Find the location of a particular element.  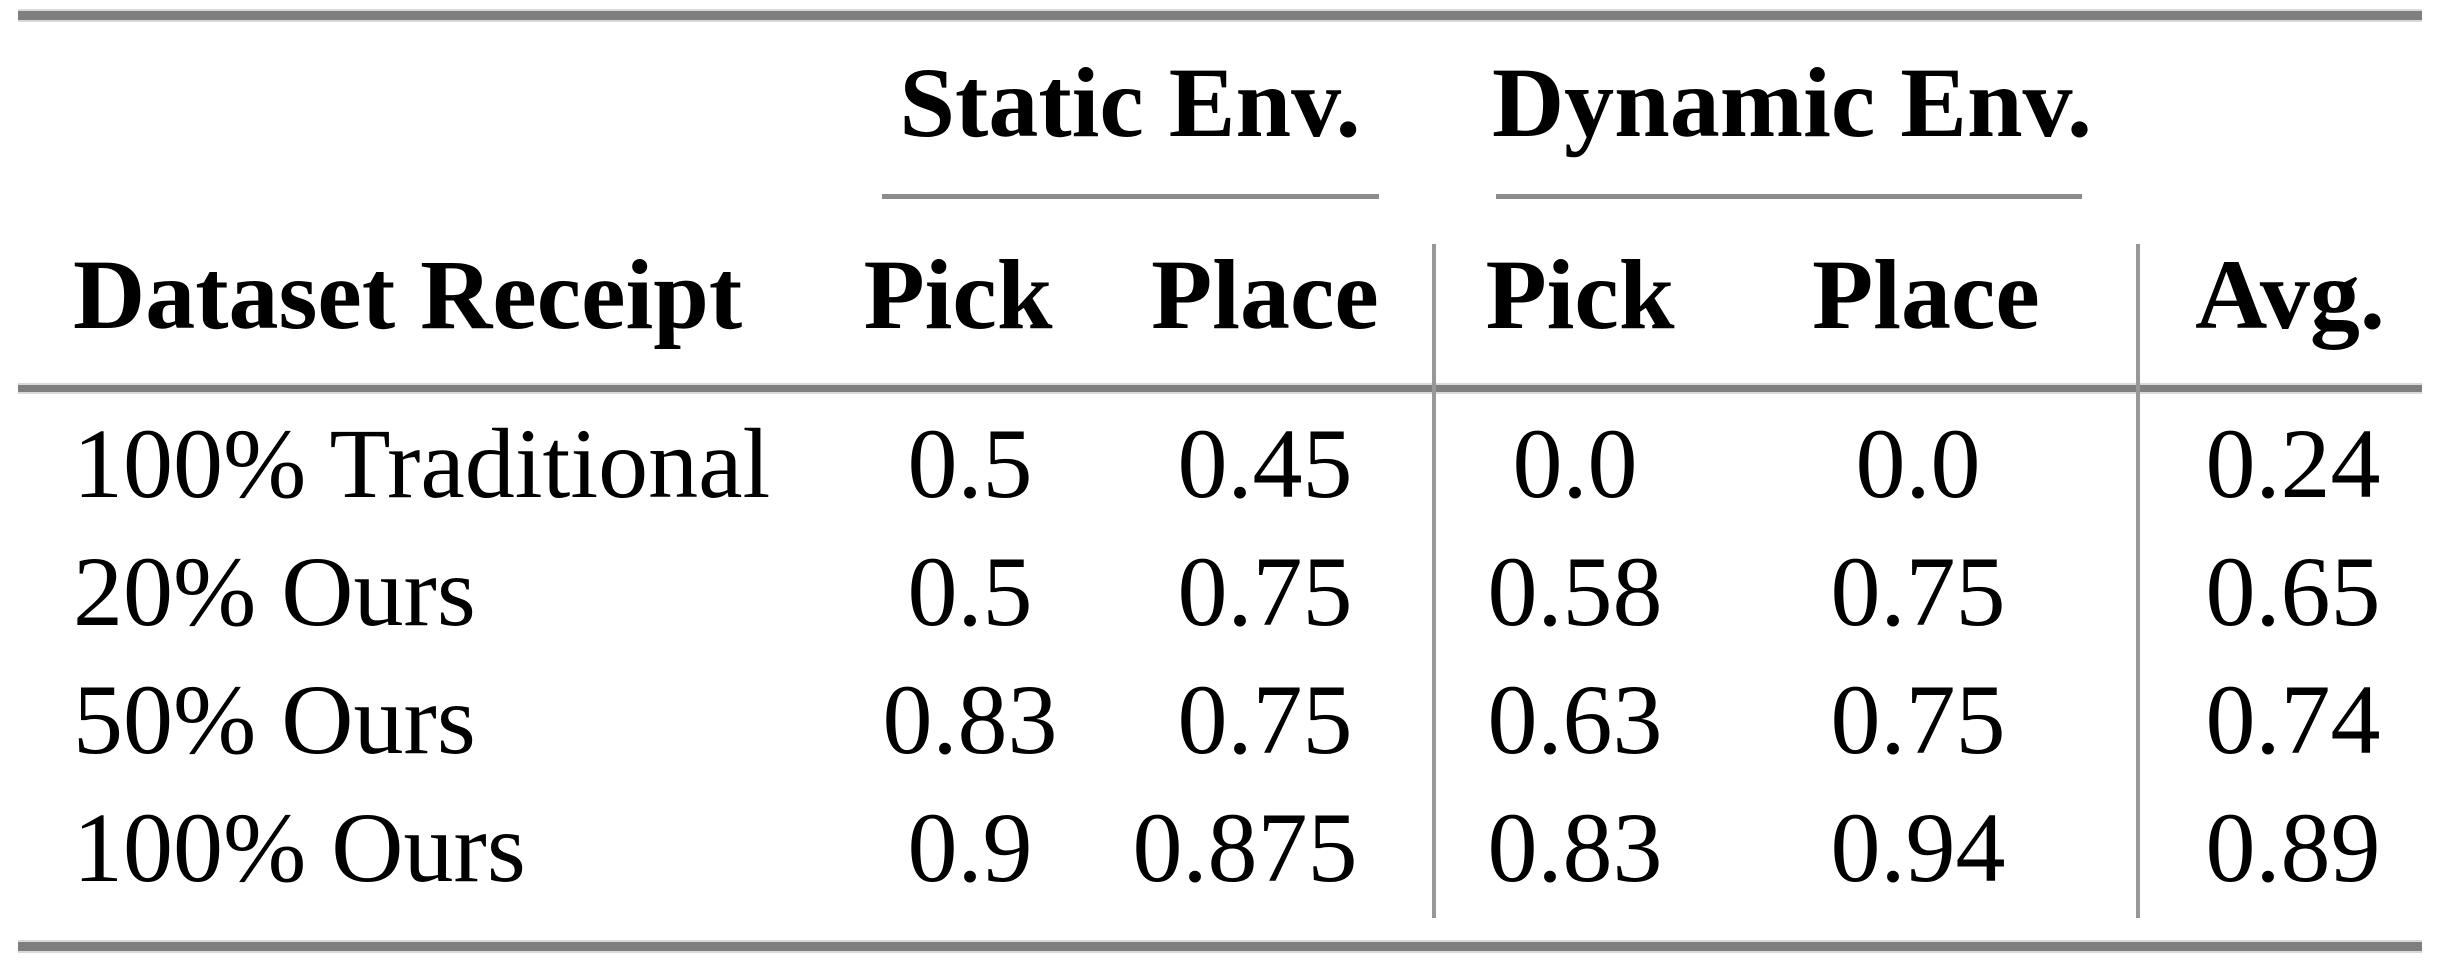

header-mid-rule is located at coordinates (1220, 388).